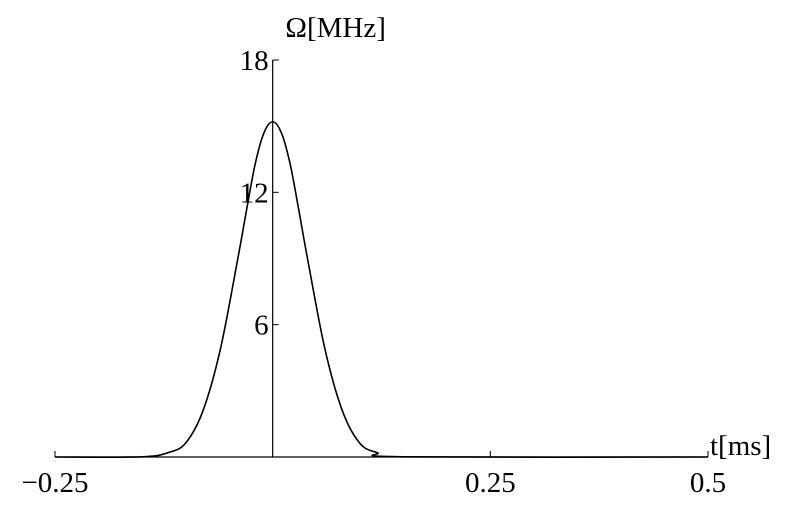  Describe the element at coordinates (335, 28) in the screenshot. I see `y-axis-label: Ω[MHz]` at that location.